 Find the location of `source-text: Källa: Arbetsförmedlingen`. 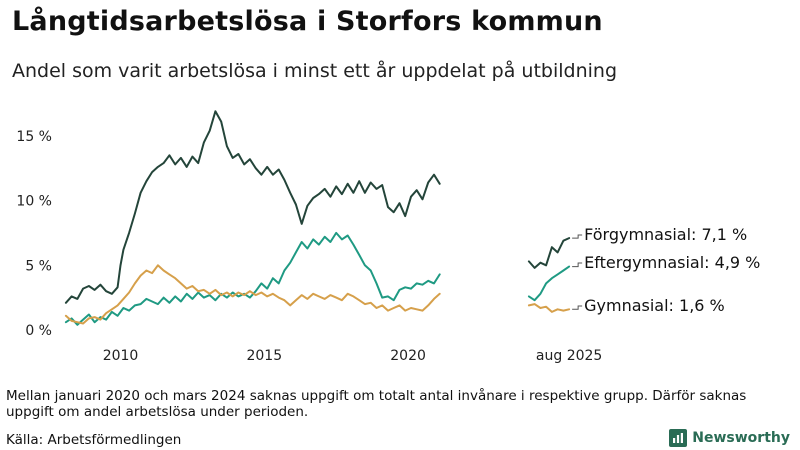

source-text: Källa: Arbetsförmedlingen is located at coordinates (94, 440).